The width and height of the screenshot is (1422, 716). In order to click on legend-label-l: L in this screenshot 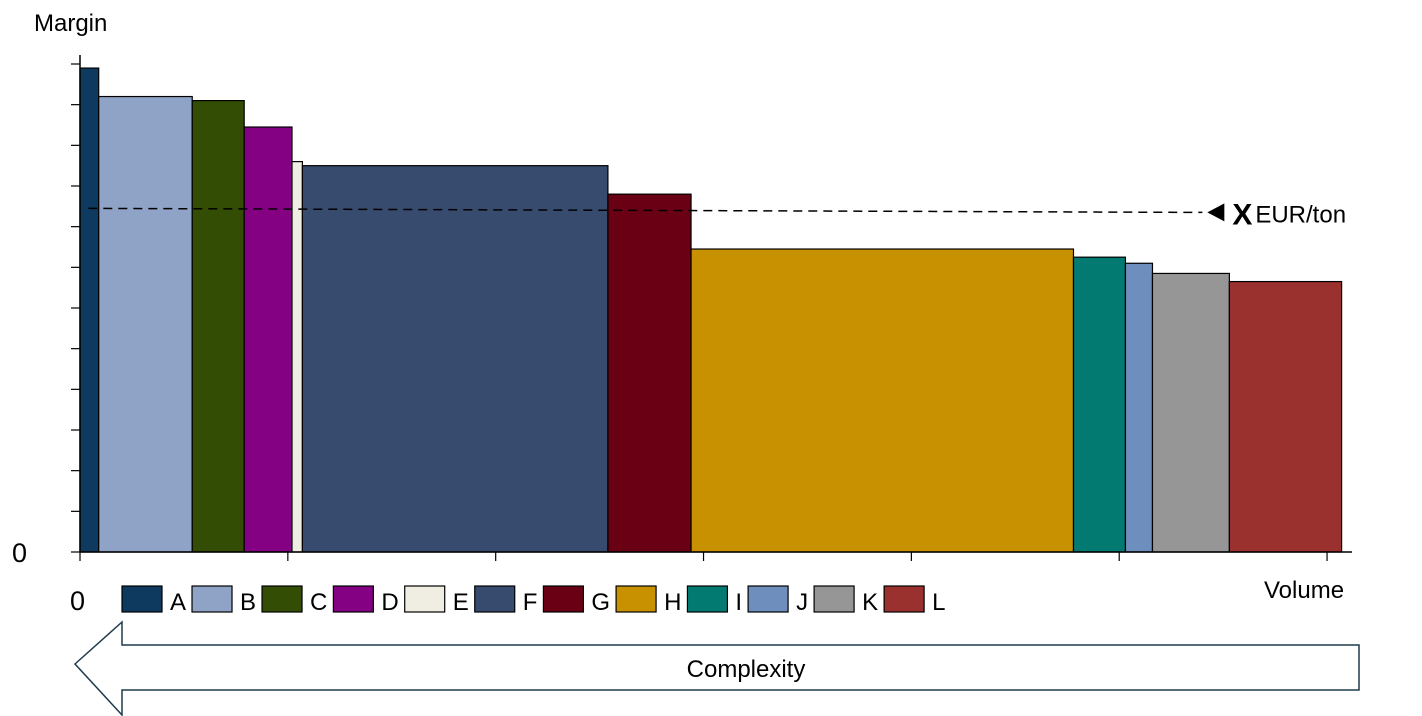, I will do `click(938, 602)`.